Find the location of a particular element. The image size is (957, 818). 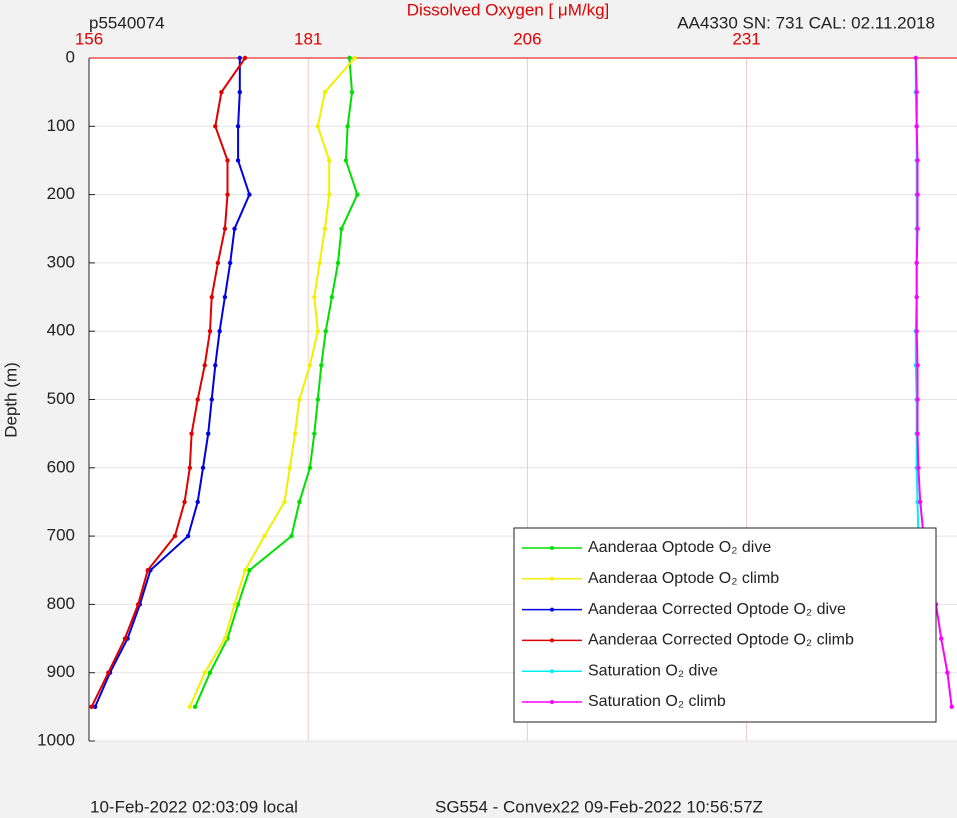

footer-right: SG554 - Convex22 09-Feb-2022 10:56:57Z is located at coordinates (599, 806).